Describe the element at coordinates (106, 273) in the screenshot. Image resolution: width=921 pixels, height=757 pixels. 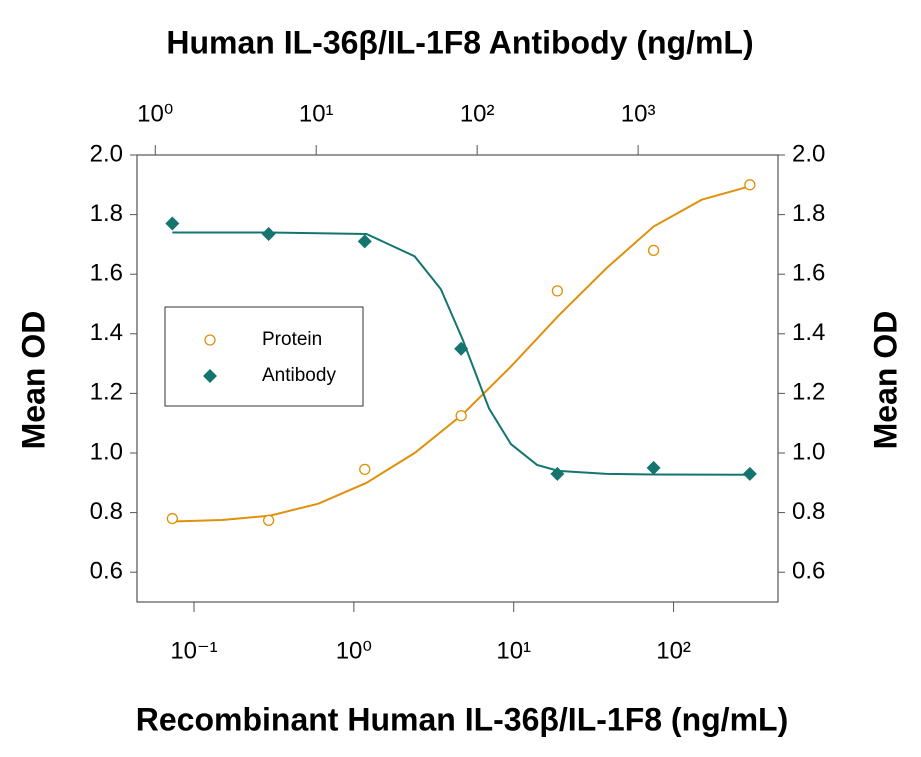
I see `y-tick-label: 1.6` at that location.